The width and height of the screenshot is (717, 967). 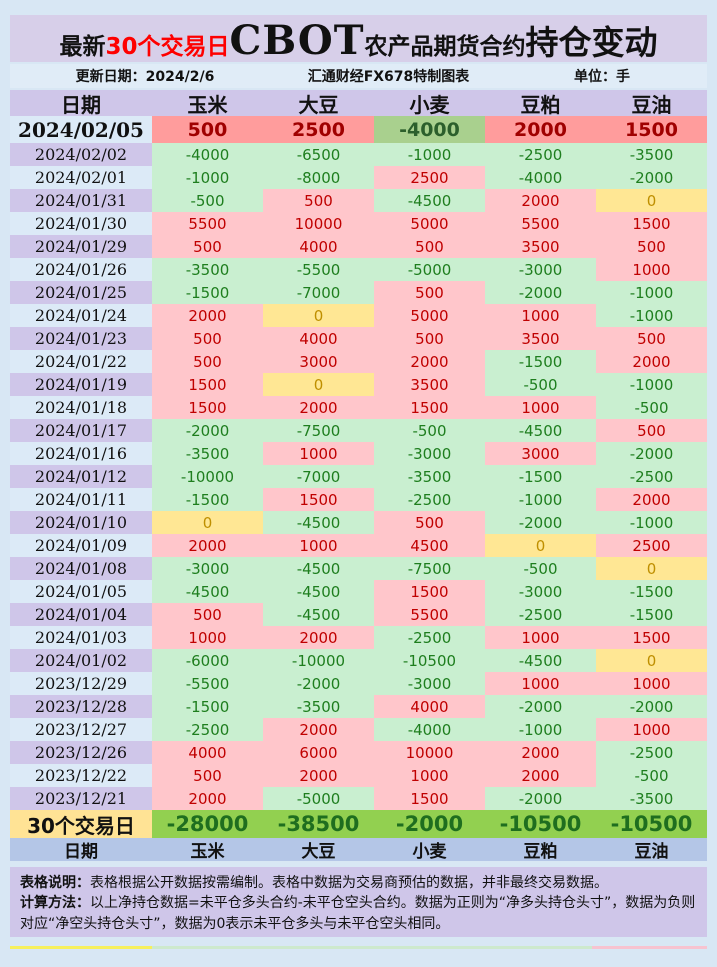 I want to click on column-header-date: 日期, so click(x=81, y=104).